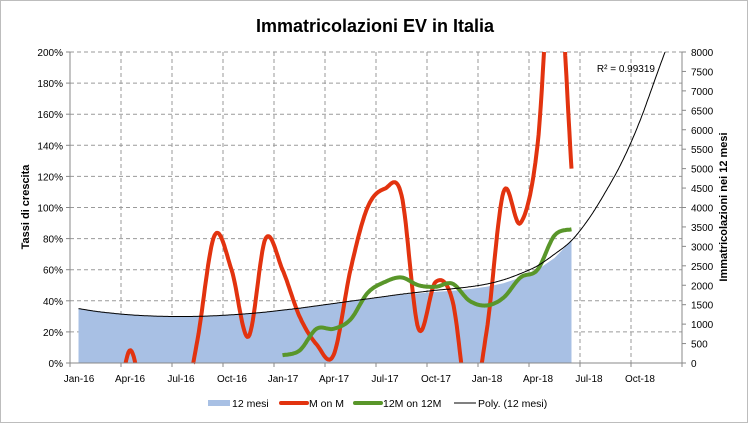 This screenshot has height=423, width=748. I want to click on y-tick-label-right: 0, so click(694, 364).